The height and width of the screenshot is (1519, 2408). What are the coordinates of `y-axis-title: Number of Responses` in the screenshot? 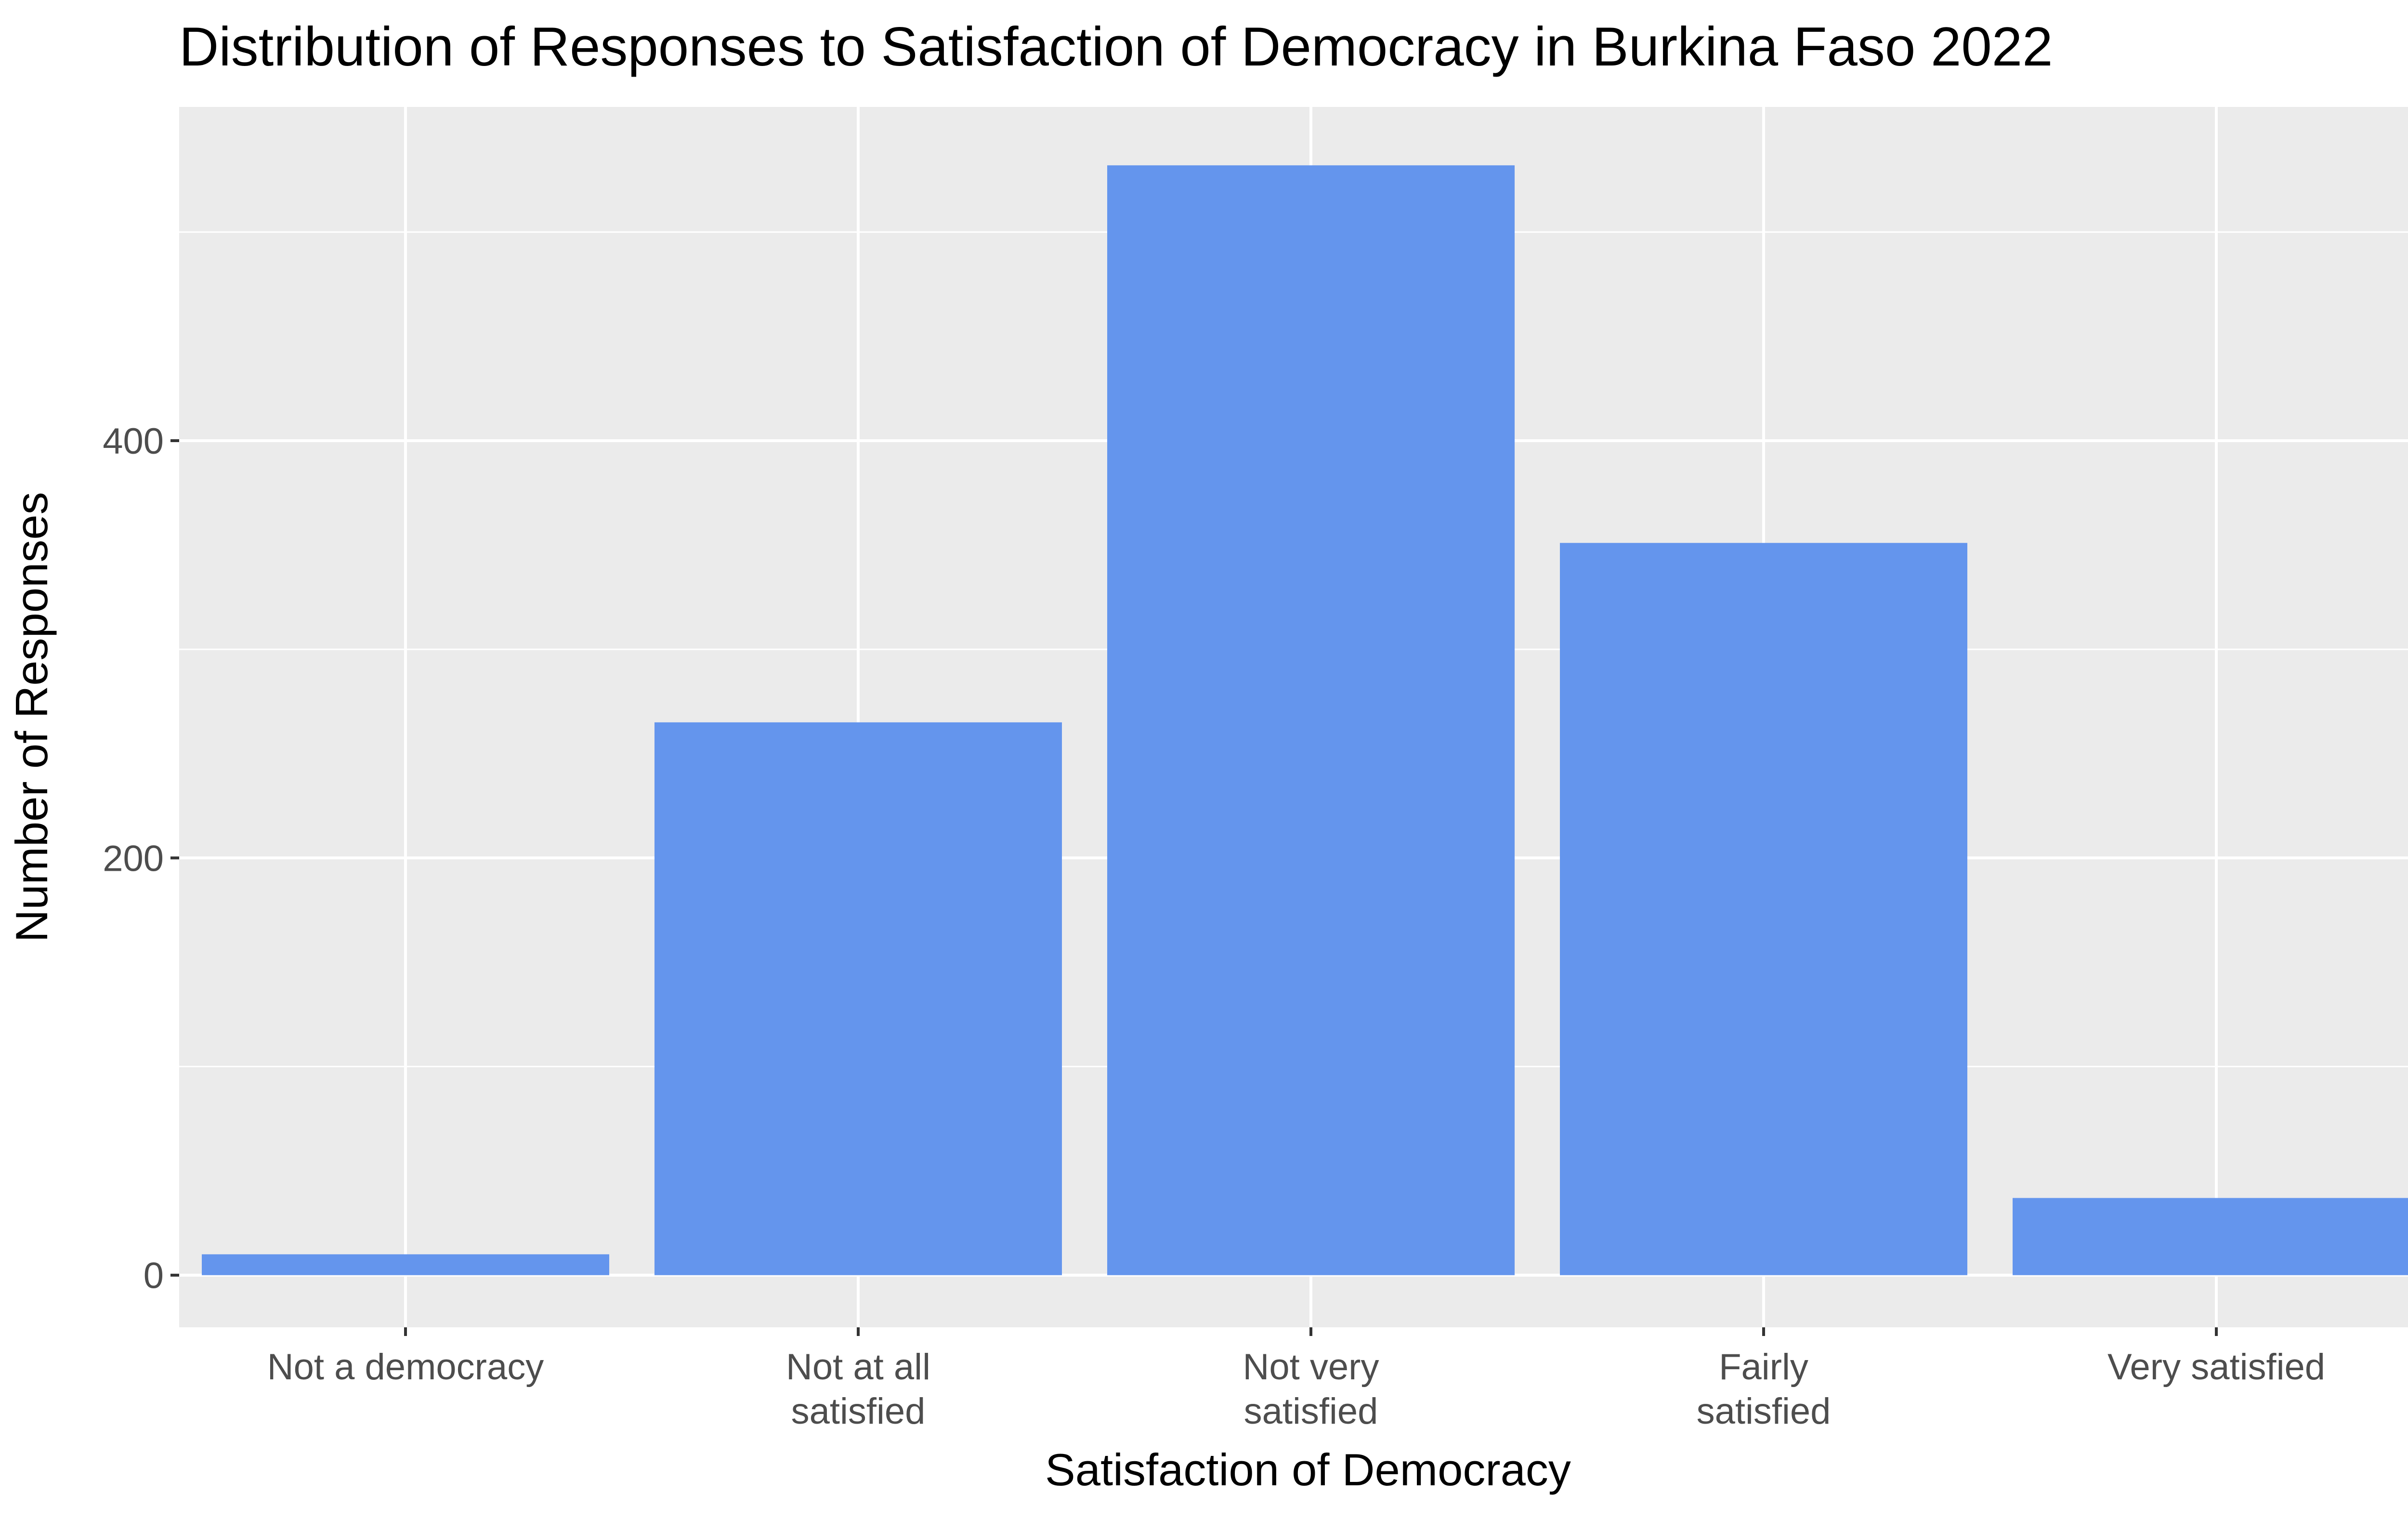 It's located at (31, 717).